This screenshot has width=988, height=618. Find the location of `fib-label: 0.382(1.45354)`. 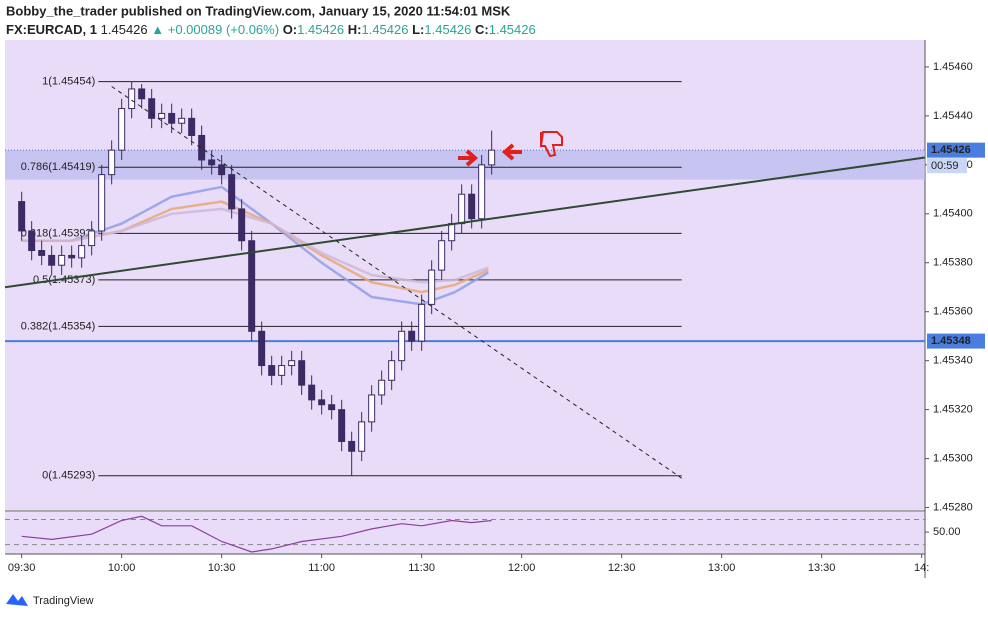

fib-label: 0.382(1.45354) is located at coordinates (58, 326).